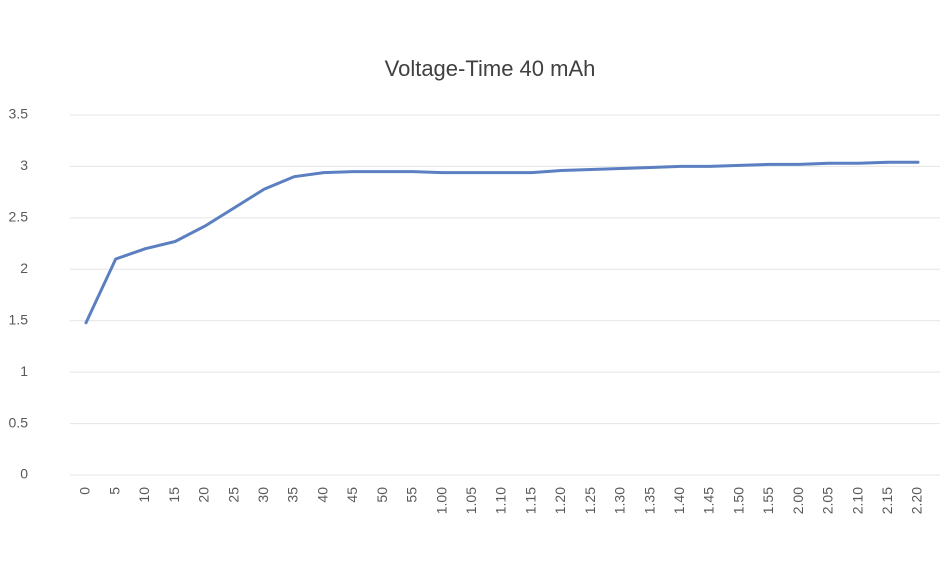 Image resolution: width=949 pixels, height=584 pixels. I want to click on x-tick-label: 25, so click(233, 495).